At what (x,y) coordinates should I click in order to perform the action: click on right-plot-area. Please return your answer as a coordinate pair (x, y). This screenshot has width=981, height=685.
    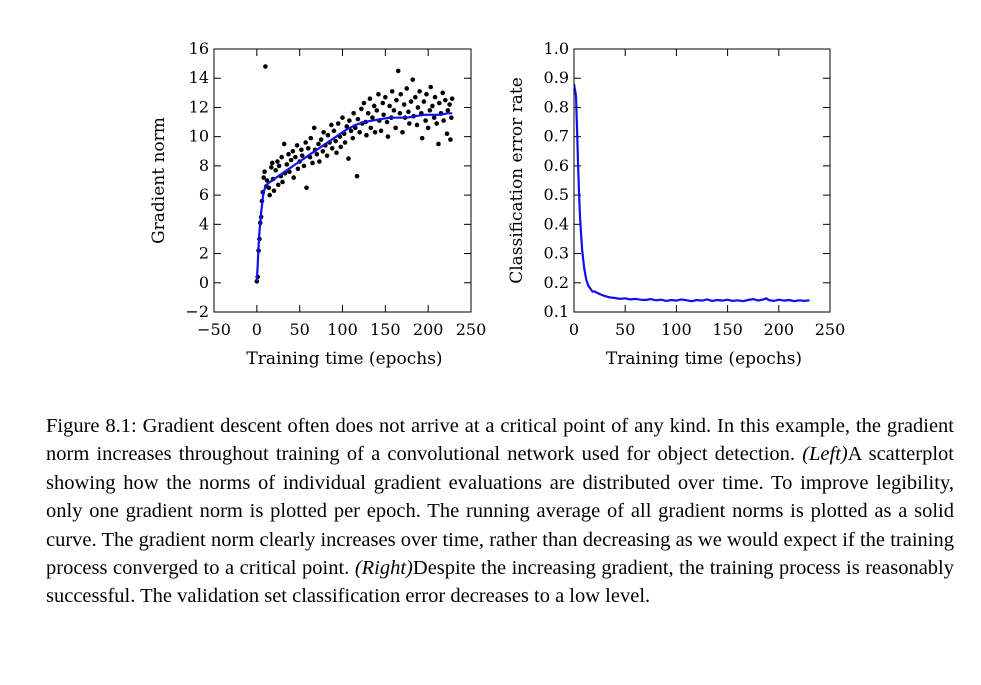
    Looking at the image, I should click on (692, 193).